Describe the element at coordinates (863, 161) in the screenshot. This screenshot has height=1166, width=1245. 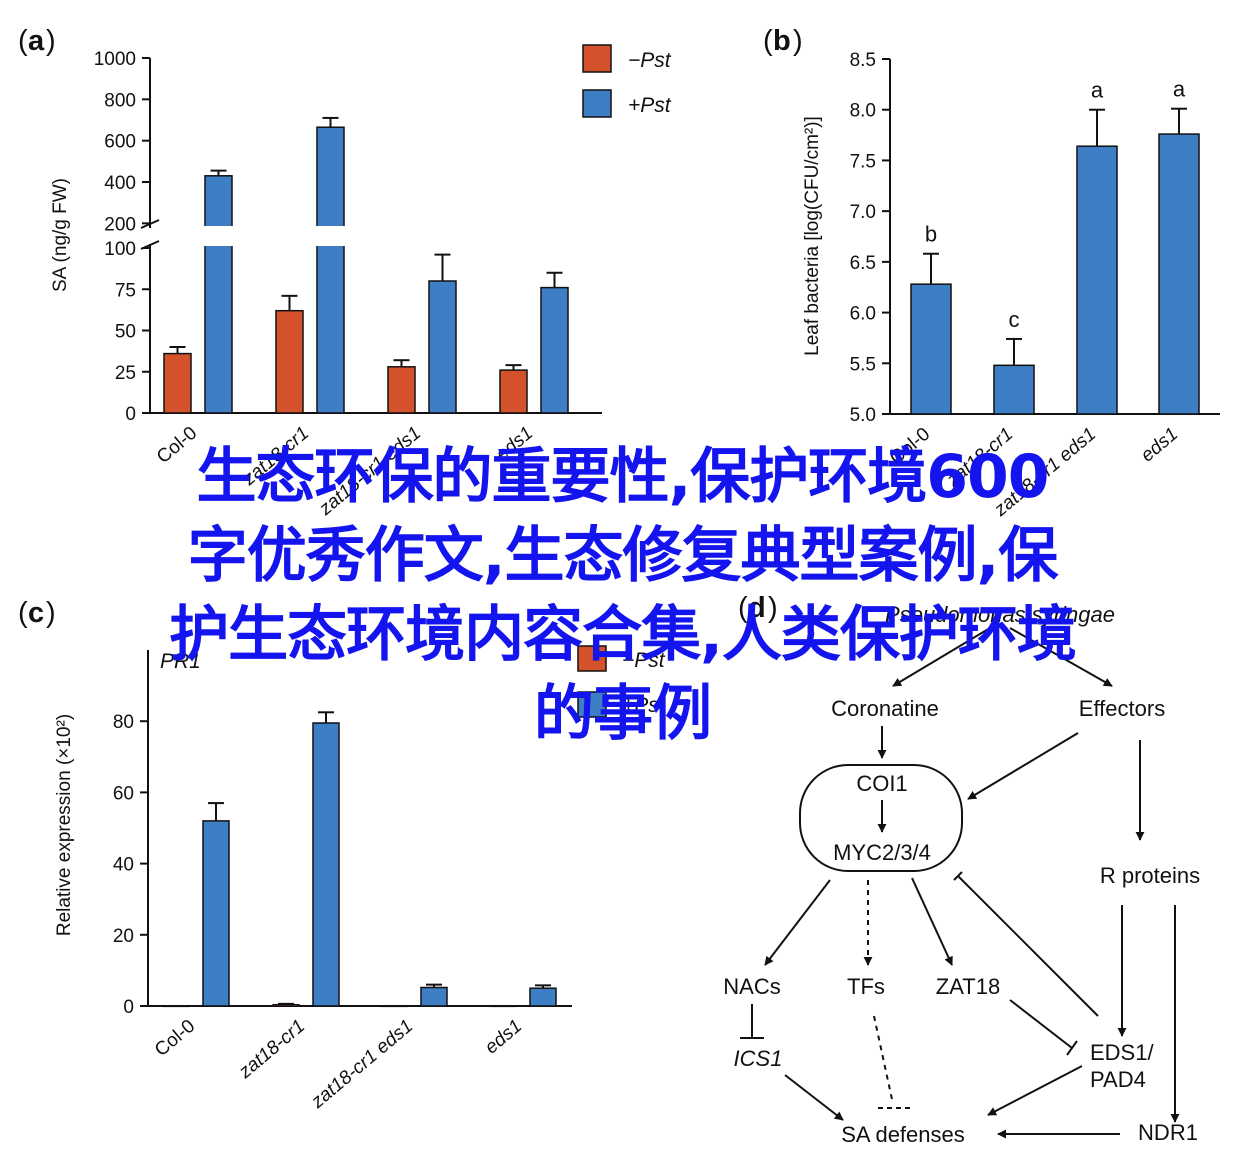
I see `panel-b-ytick-7-5: 7.5` at that location.